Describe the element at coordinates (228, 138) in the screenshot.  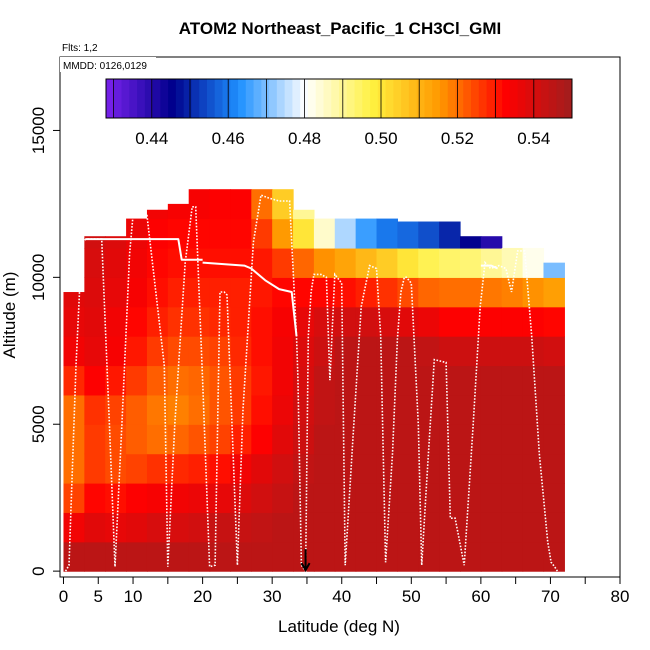
I see `colorbar-tick-label: 0.46` at that location.